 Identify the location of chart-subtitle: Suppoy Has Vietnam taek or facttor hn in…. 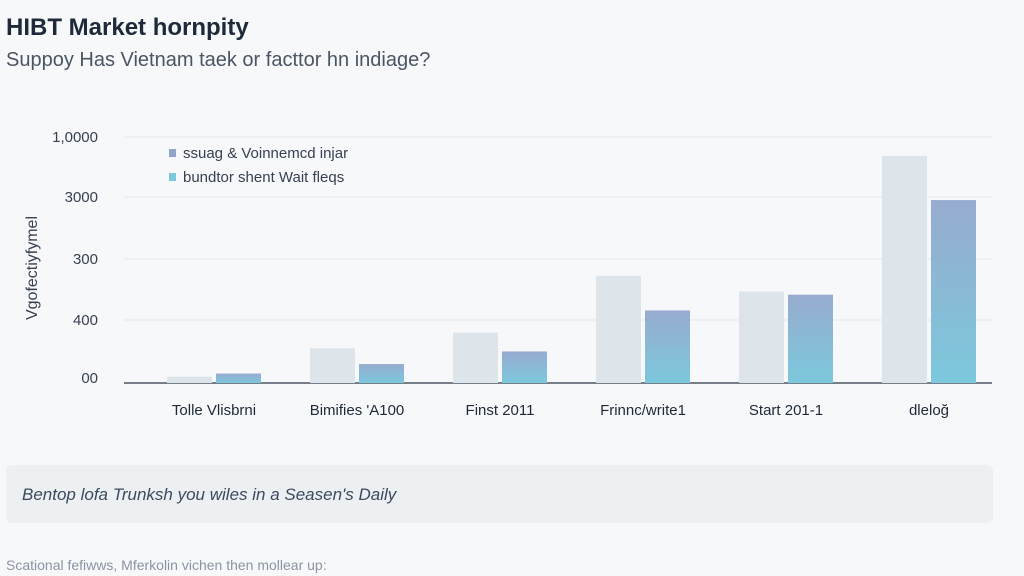
(218, 60).